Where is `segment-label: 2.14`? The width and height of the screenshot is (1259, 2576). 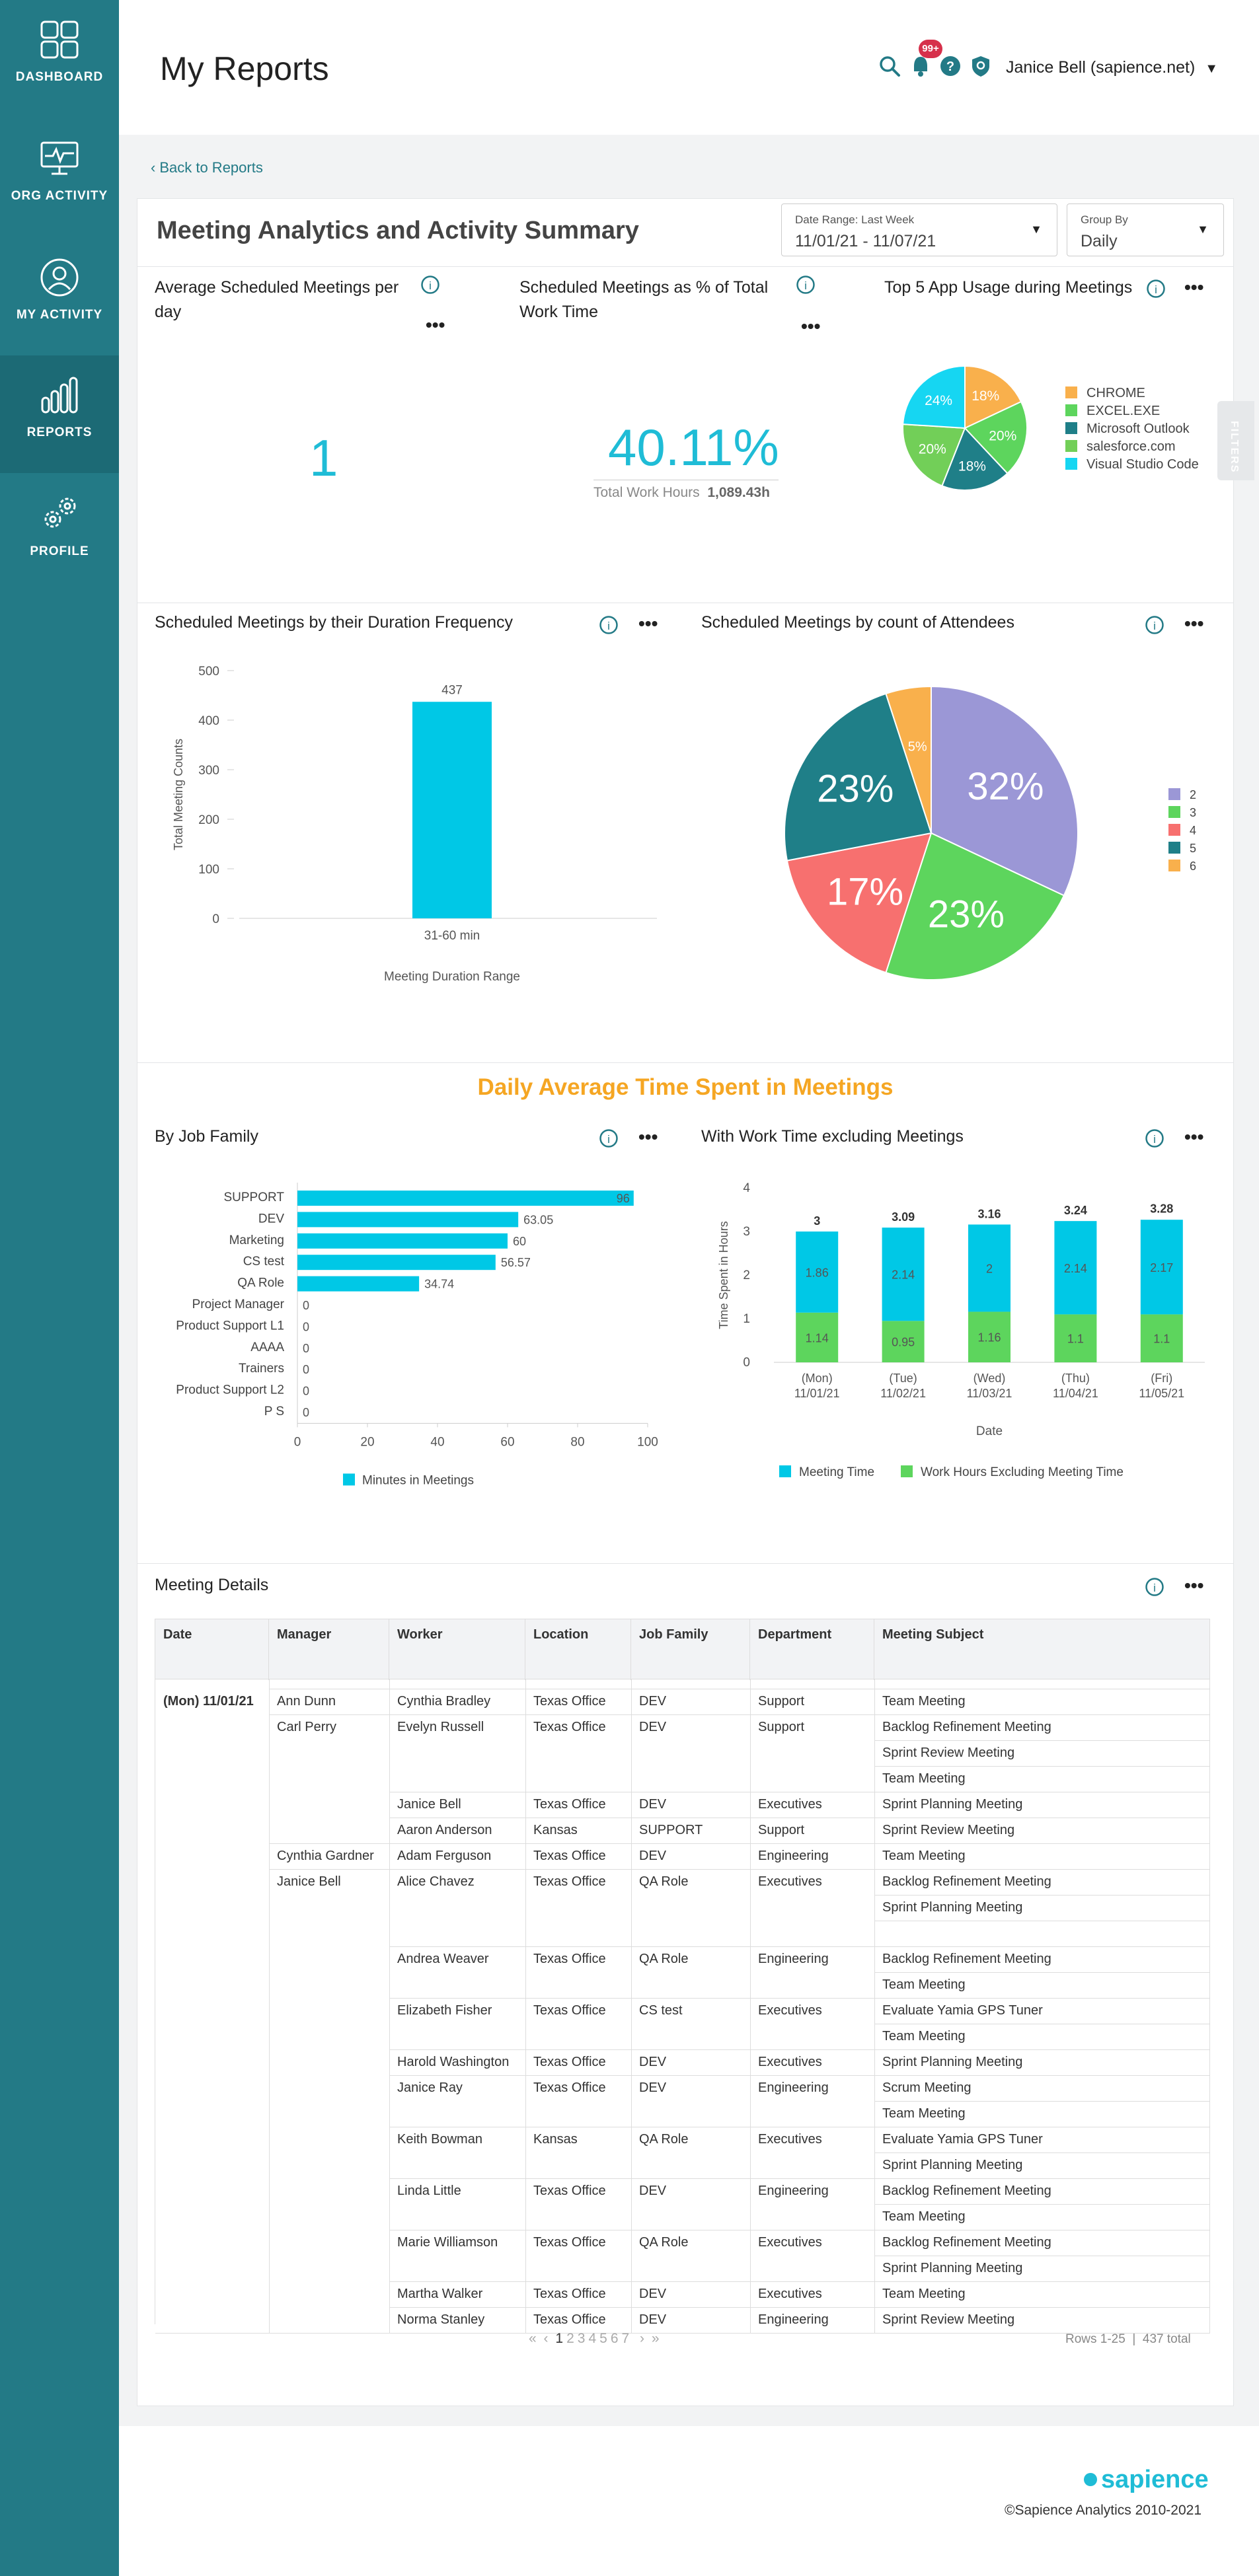
segment-label: 2.14 is located at coordinates (1075, 1268).